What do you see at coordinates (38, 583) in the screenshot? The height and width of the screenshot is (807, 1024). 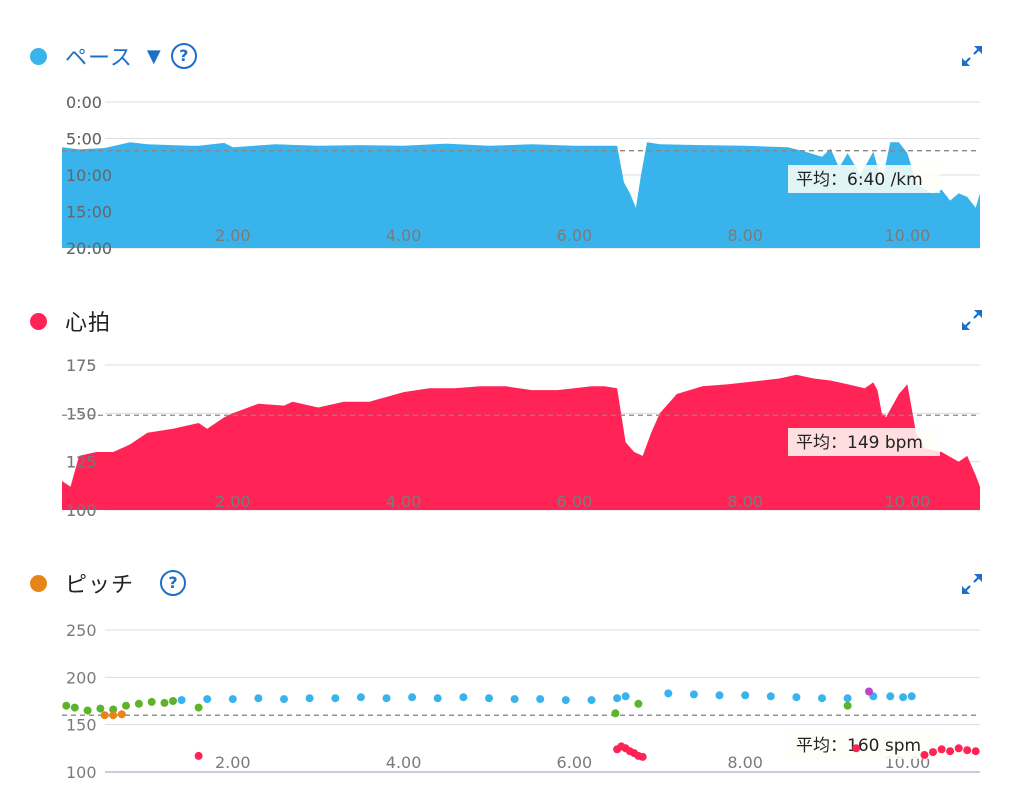 I see `cadence-legend-dot` at bounding box center [38, 583].